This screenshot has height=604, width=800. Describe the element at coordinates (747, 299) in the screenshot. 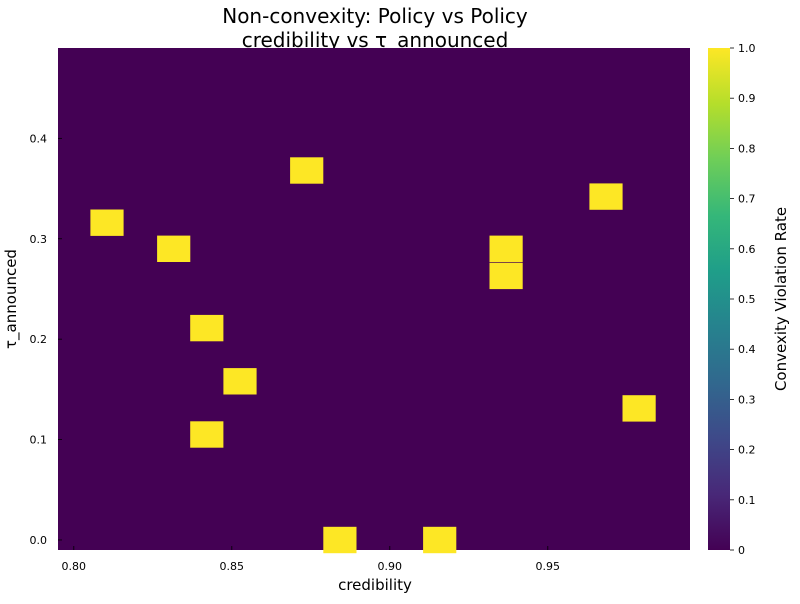

I see `colorbar-tick-label-5: 0.5` at that location.